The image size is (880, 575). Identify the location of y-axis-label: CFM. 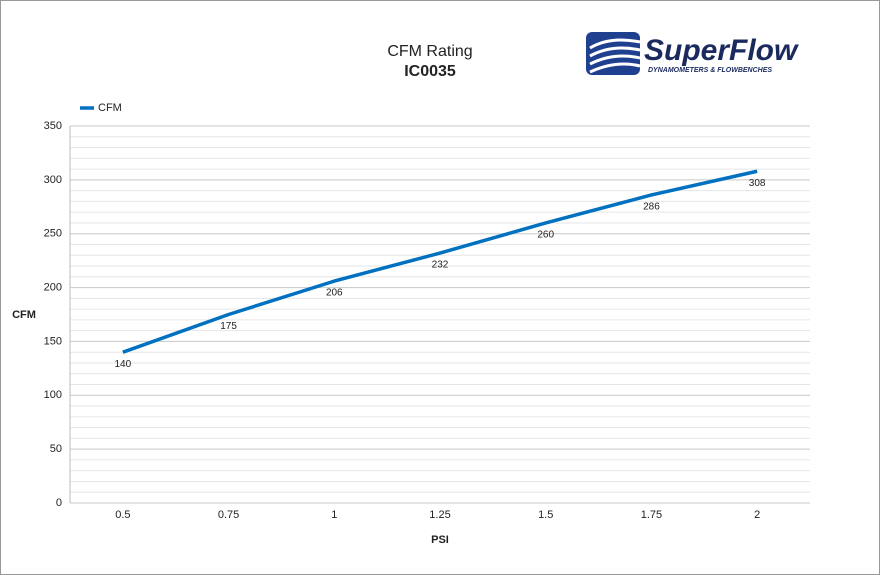
(24, 315).